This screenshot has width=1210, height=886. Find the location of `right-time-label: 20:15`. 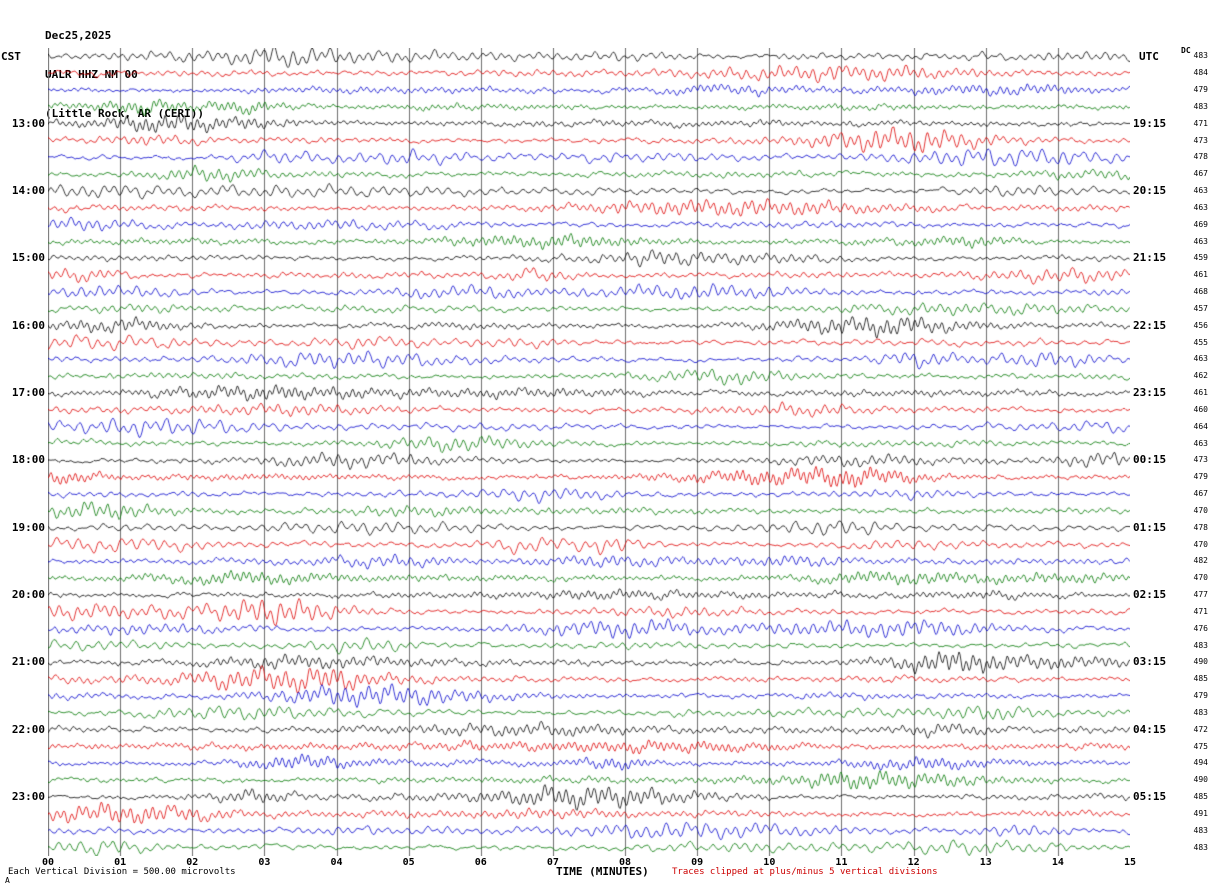

right-time-label: 20:15 is located at coordinates (1150, 191).